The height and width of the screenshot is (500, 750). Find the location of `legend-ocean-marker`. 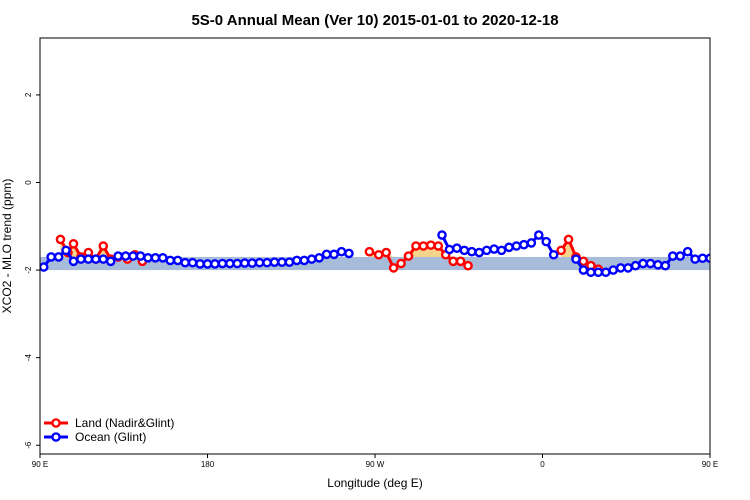

legend-ocean-marker is located at coordinates (56, 437).